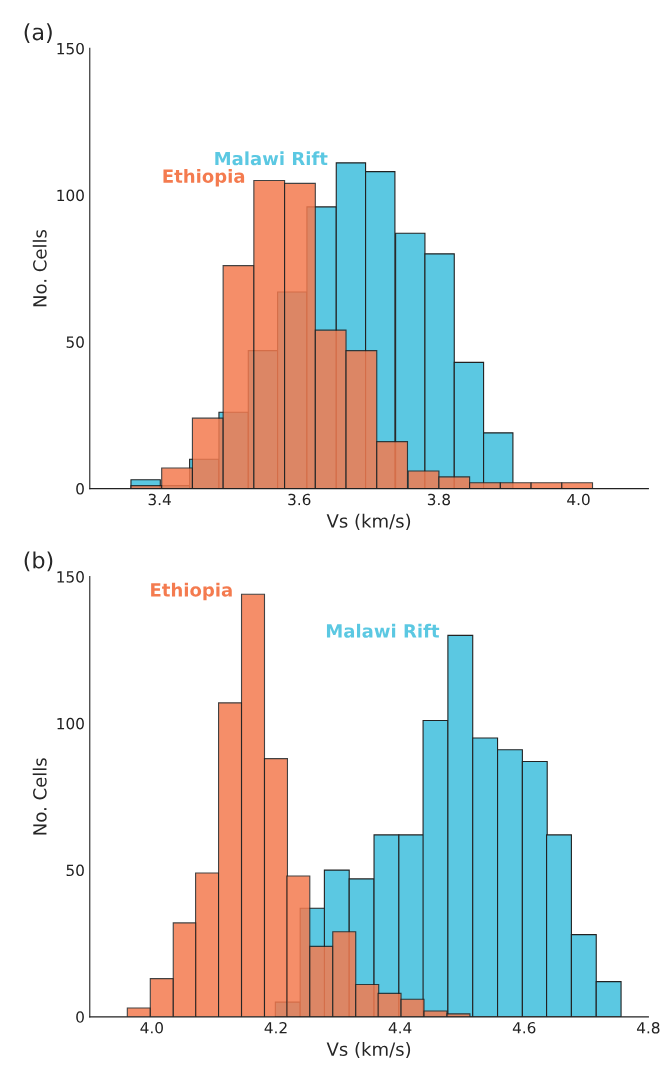  What do you see at coordinates (299, 499) in the screenshot?
I see `x-tick-label: 3.6` at bounding box center [299, 499].